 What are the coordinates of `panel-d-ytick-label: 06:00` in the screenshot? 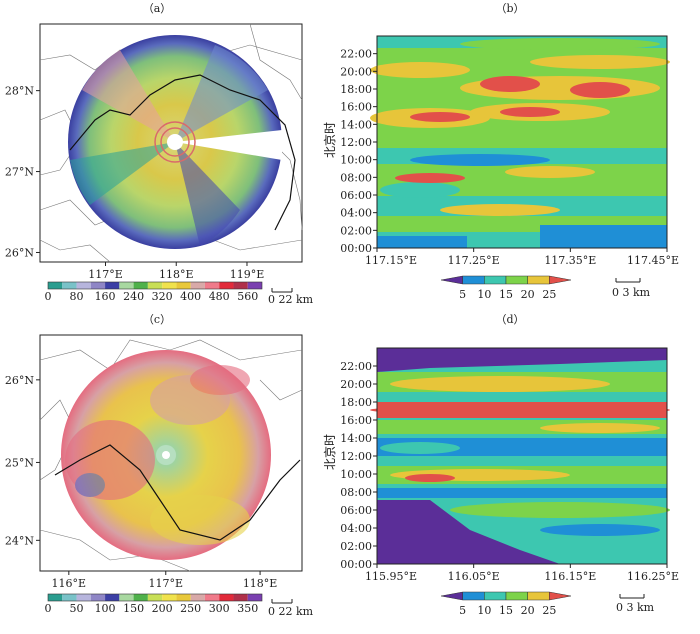 It's located at (356, 510).